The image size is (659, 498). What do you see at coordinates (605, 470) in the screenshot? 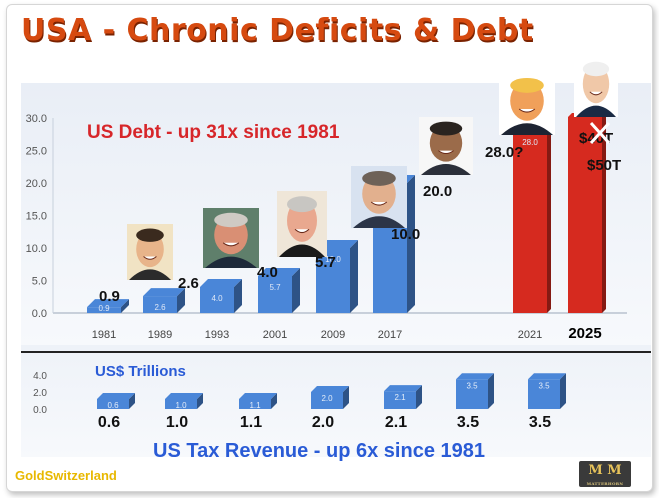
I see `logo-text: M M` at bounding box center [605, 470].